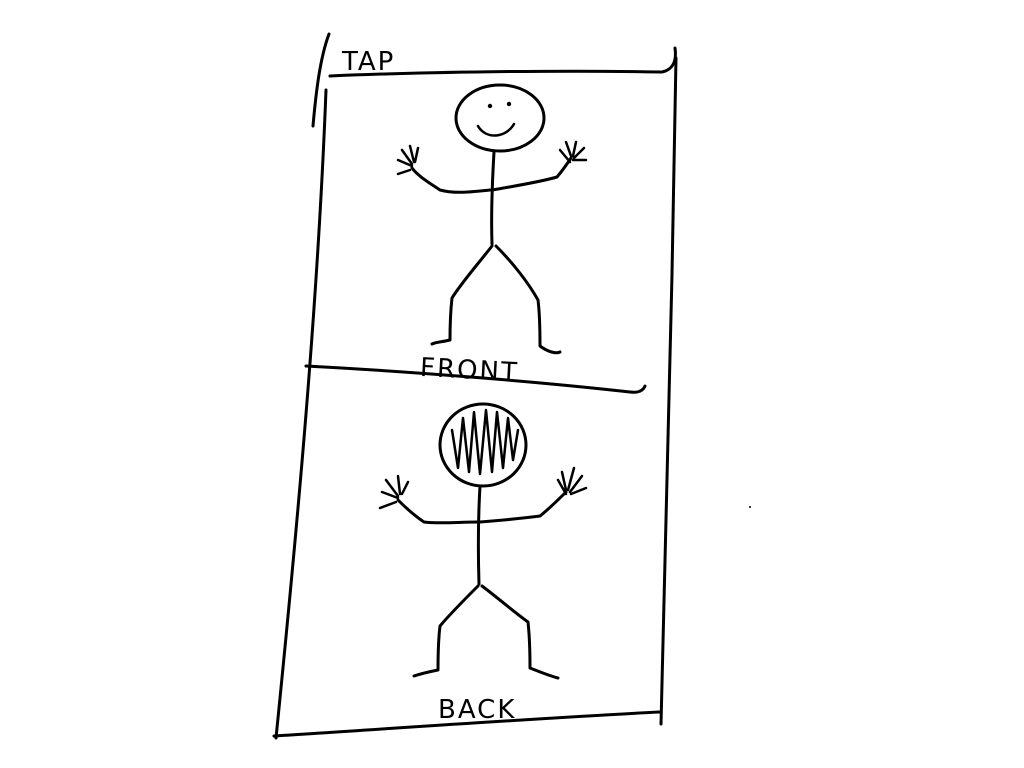 Image resolution: width=1024 pixels, height=768 pixels. Describe the element at coordinates (573, 152) in the screenshot. I see `front-right-hand` at that location.